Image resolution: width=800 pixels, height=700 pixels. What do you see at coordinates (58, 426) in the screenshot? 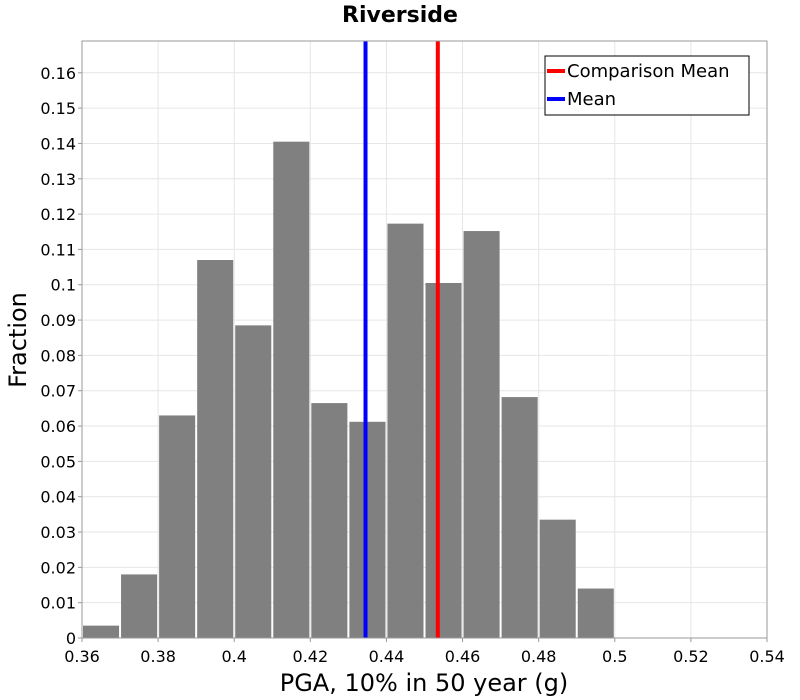
I see `y-tick-label: 0.06` at bounding box center [58, 426].